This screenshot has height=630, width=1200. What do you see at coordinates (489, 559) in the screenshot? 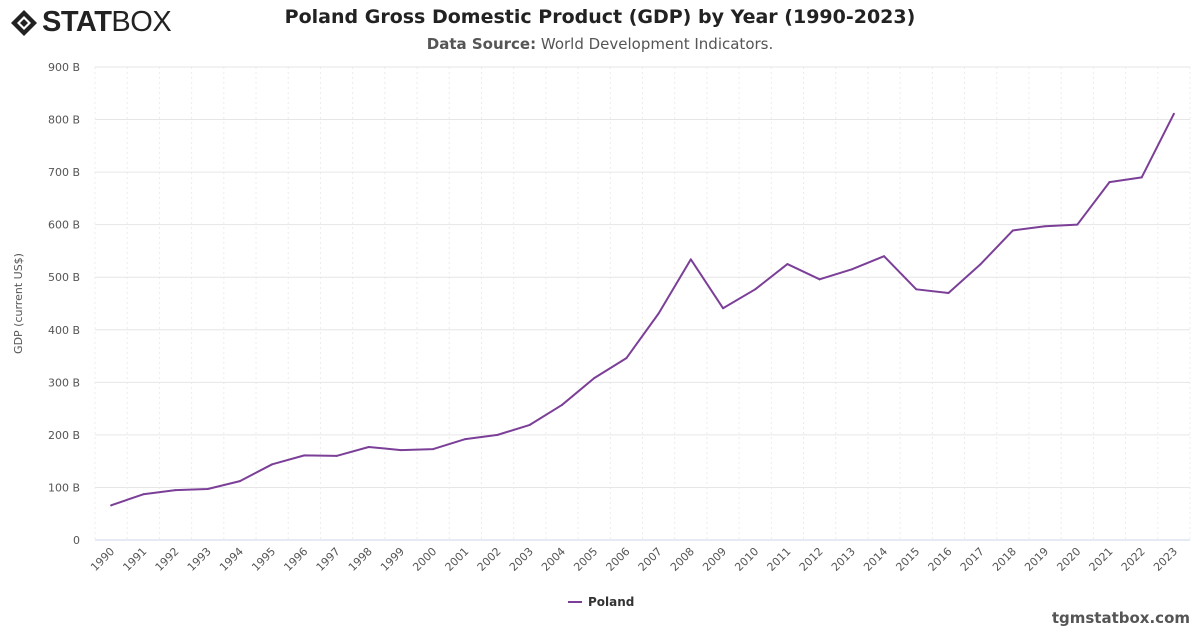
I see `x-tick-label: 2002` at bounding box center [489, 559].